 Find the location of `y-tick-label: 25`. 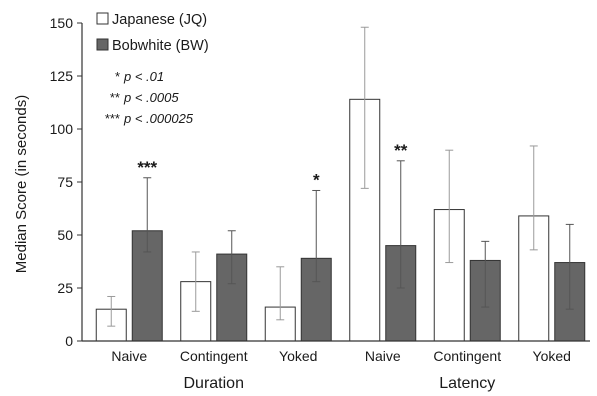

y-tick-label: 25 is located at coordinates (65, 288).